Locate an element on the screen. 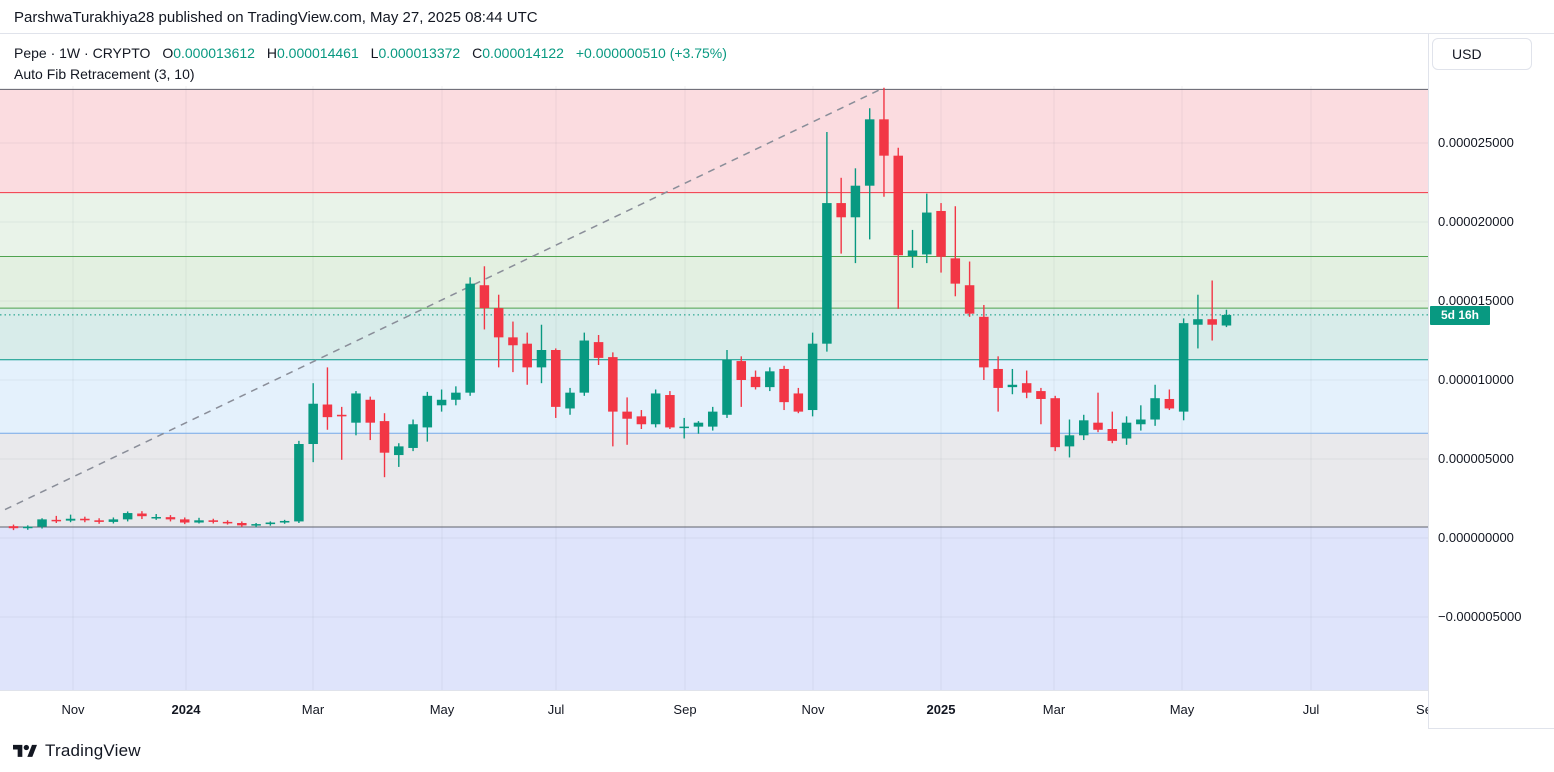 Image resolution: width=1554 pixels, height=772 pixels. indicator-legend: Auto Fib Retracement (3, 10) is located at coordinates (104, 74).